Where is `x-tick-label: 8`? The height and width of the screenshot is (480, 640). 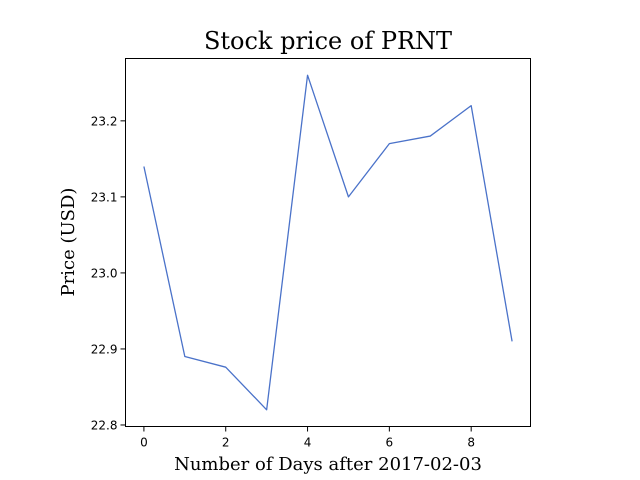
x-tick-label: 8 is located at coordinates (471, 443).